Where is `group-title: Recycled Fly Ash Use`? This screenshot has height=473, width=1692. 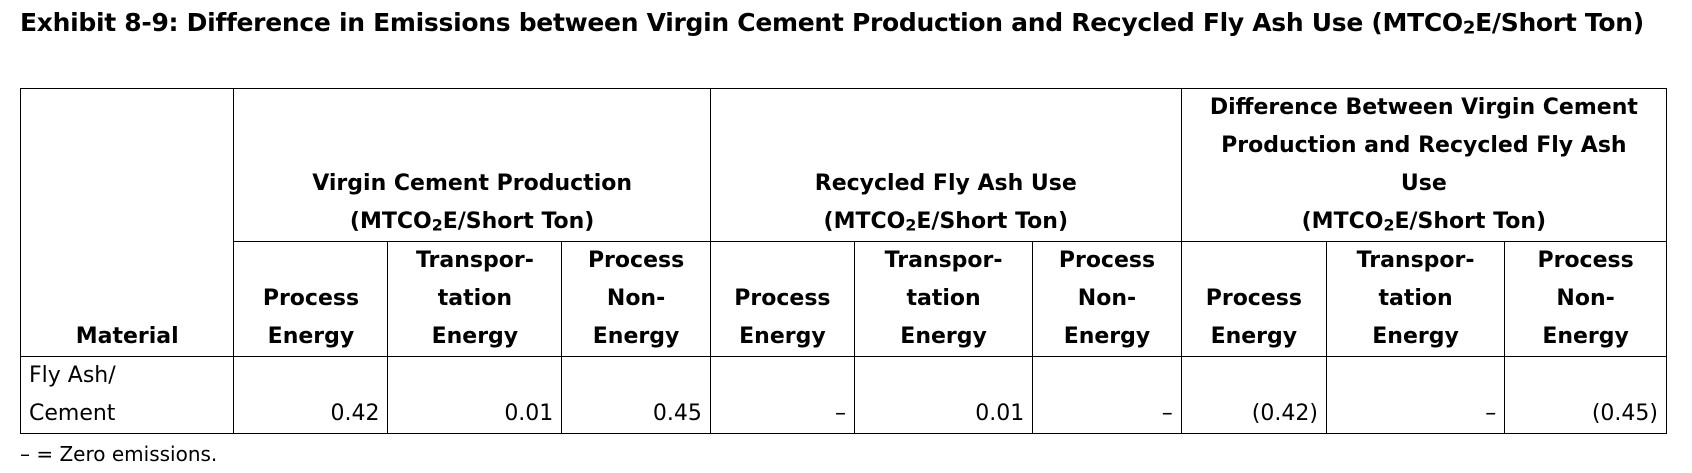 group-title: Recycled Fly Ash Use is located at coordinates (945, 183).